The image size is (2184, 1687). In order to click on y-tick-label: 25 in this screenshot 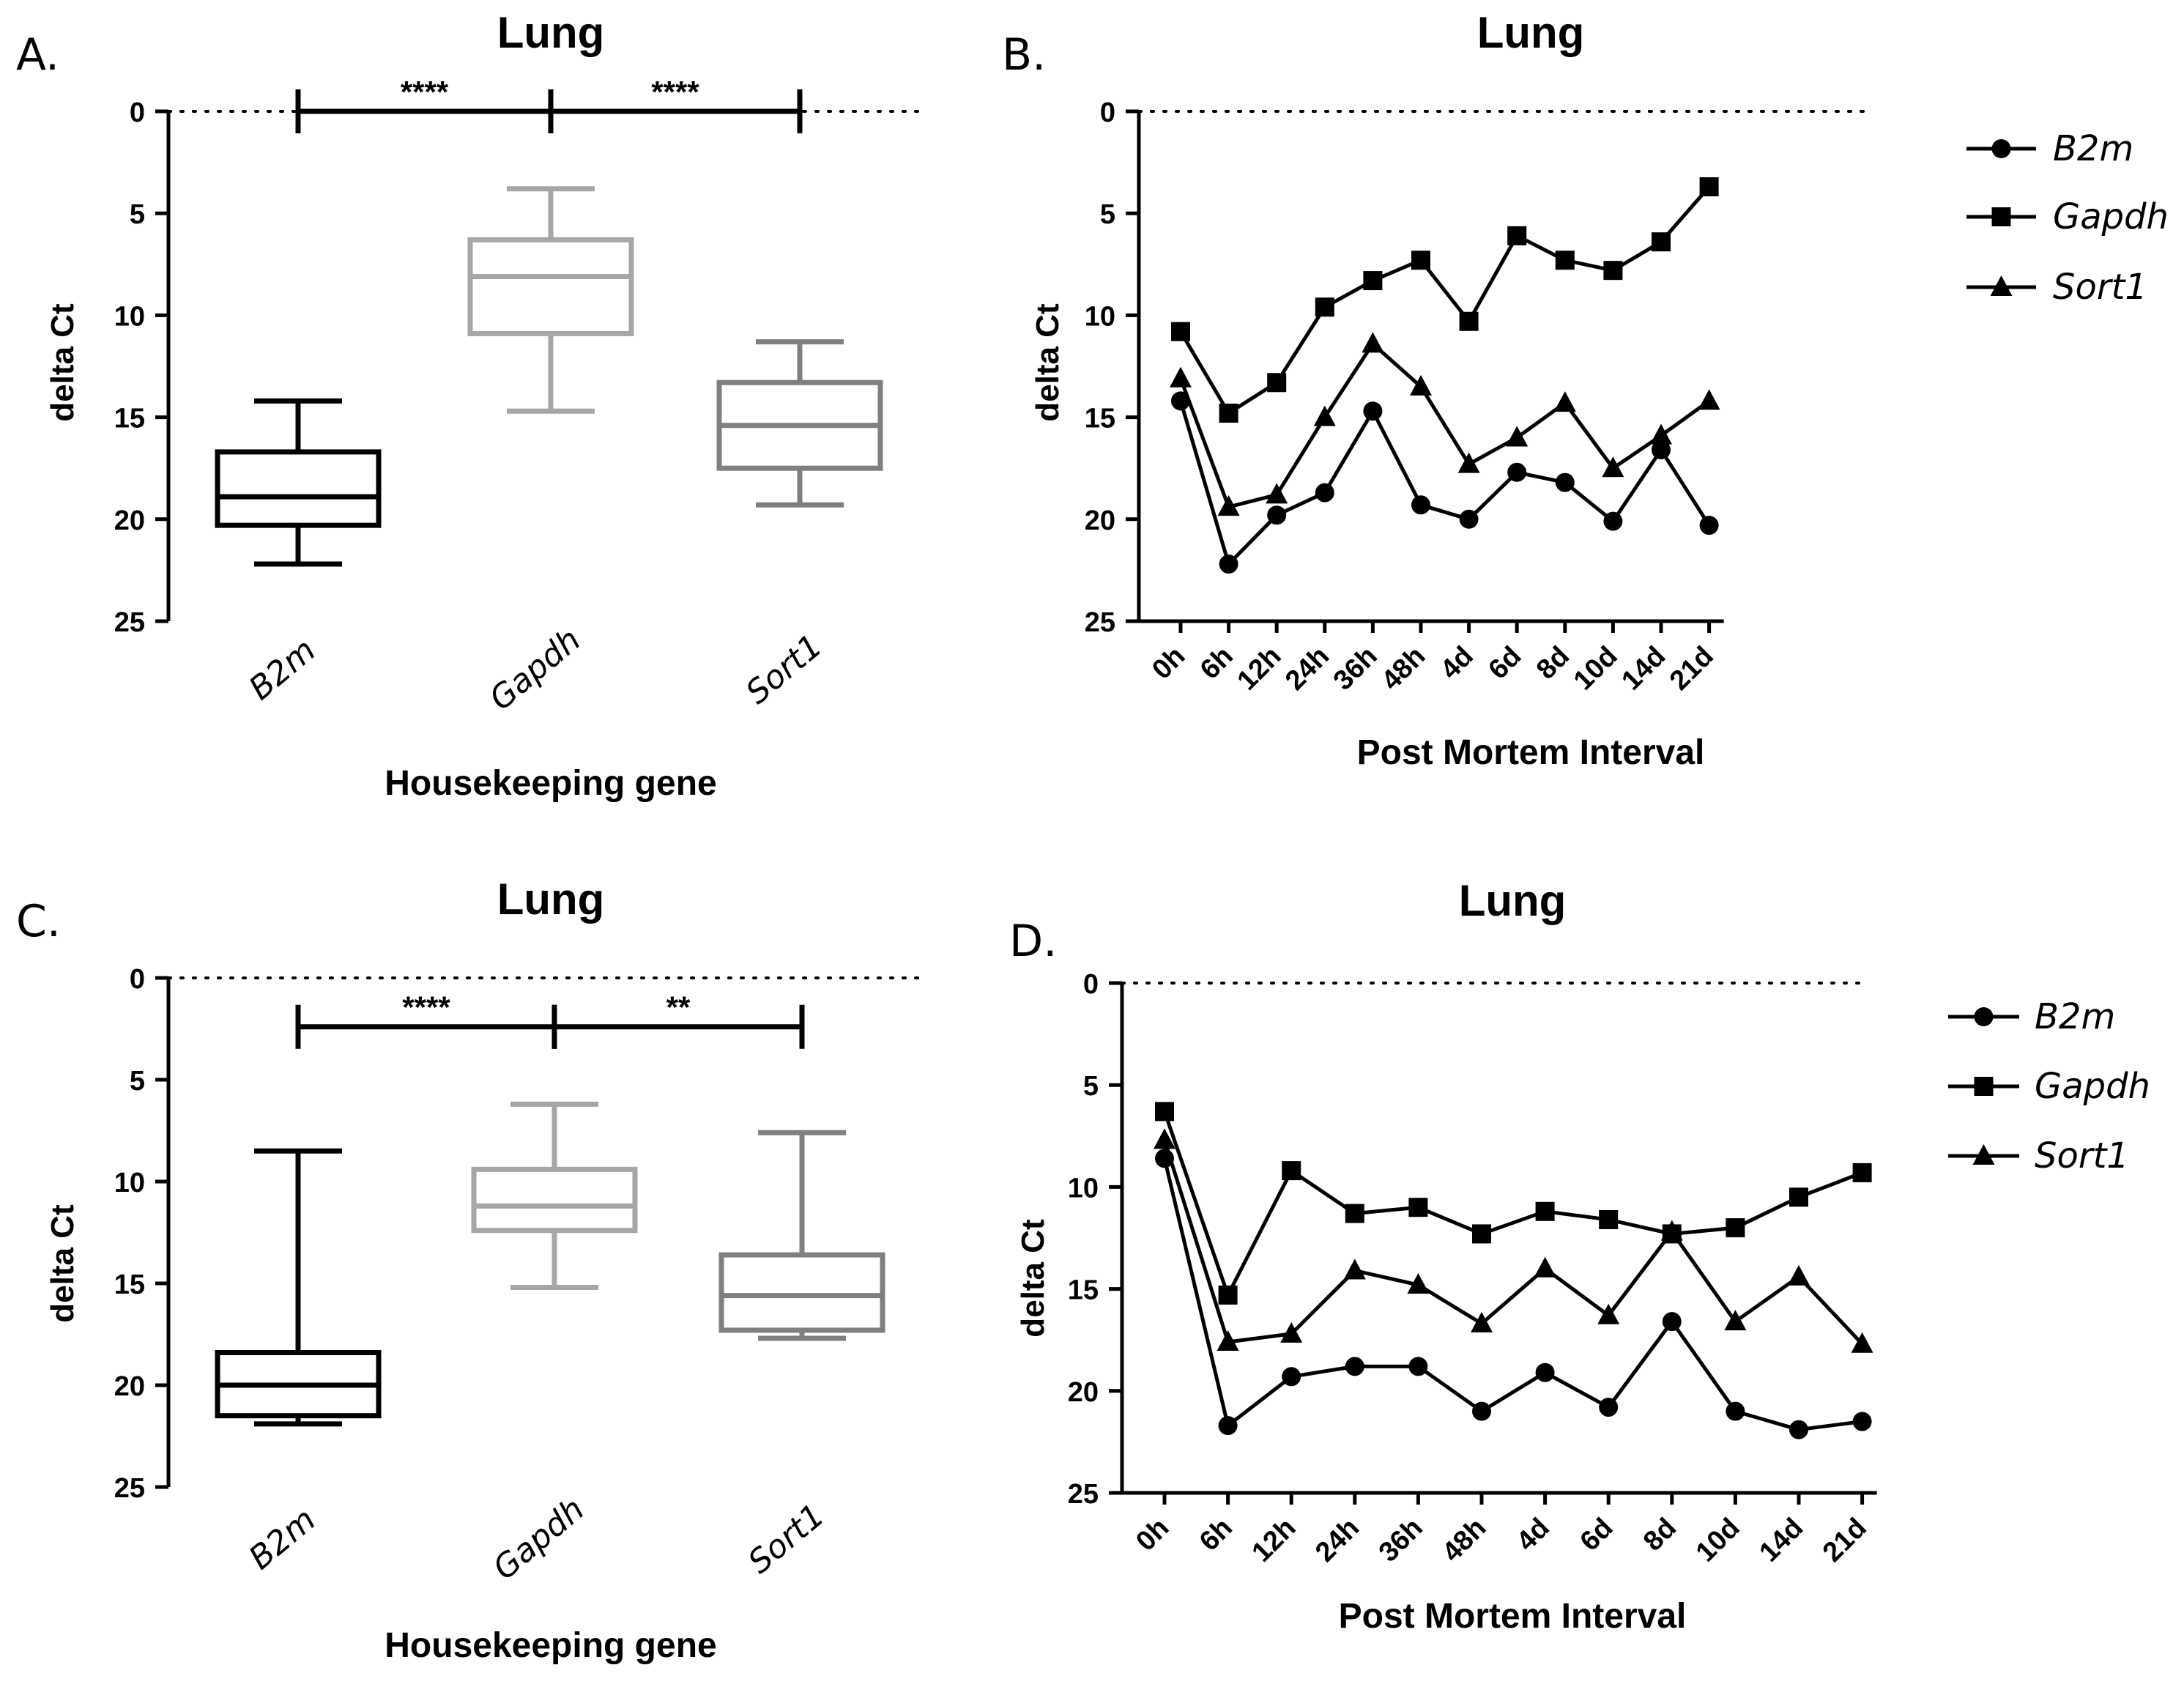, I will do `click(130, 1488)`.